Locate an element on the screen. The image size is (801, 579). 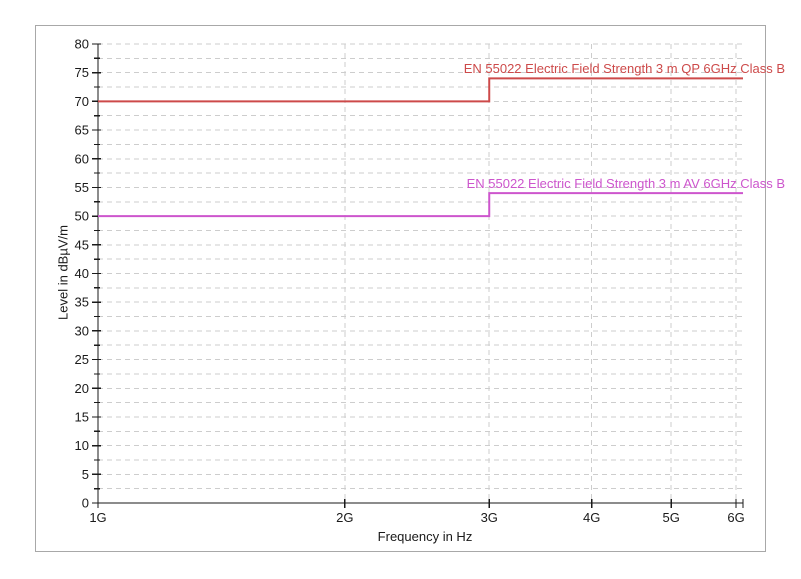
y-tick-label: 25 is located at coordinates (82, 359).